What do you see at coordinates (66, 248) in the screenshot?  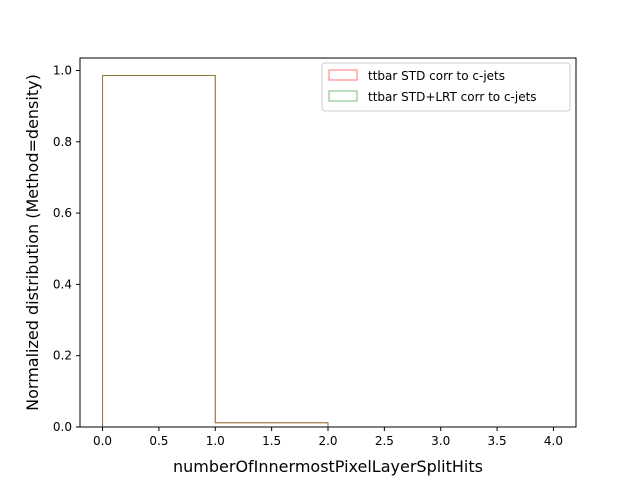 I see `y-axis-ticks: 0.0 0.2 0.4 0.6 0.8 1.0` at bounding box center [66, 248].